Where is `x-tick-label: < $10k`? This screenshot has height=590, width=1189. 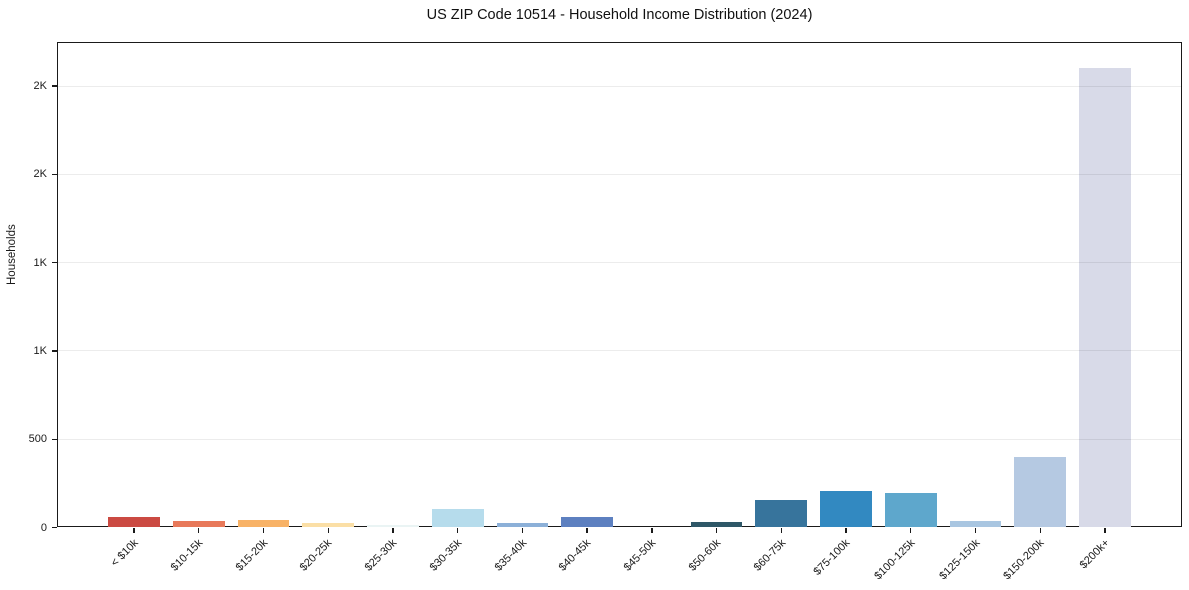
x-tick-label: < $10k is located at coordinates (124, 552).